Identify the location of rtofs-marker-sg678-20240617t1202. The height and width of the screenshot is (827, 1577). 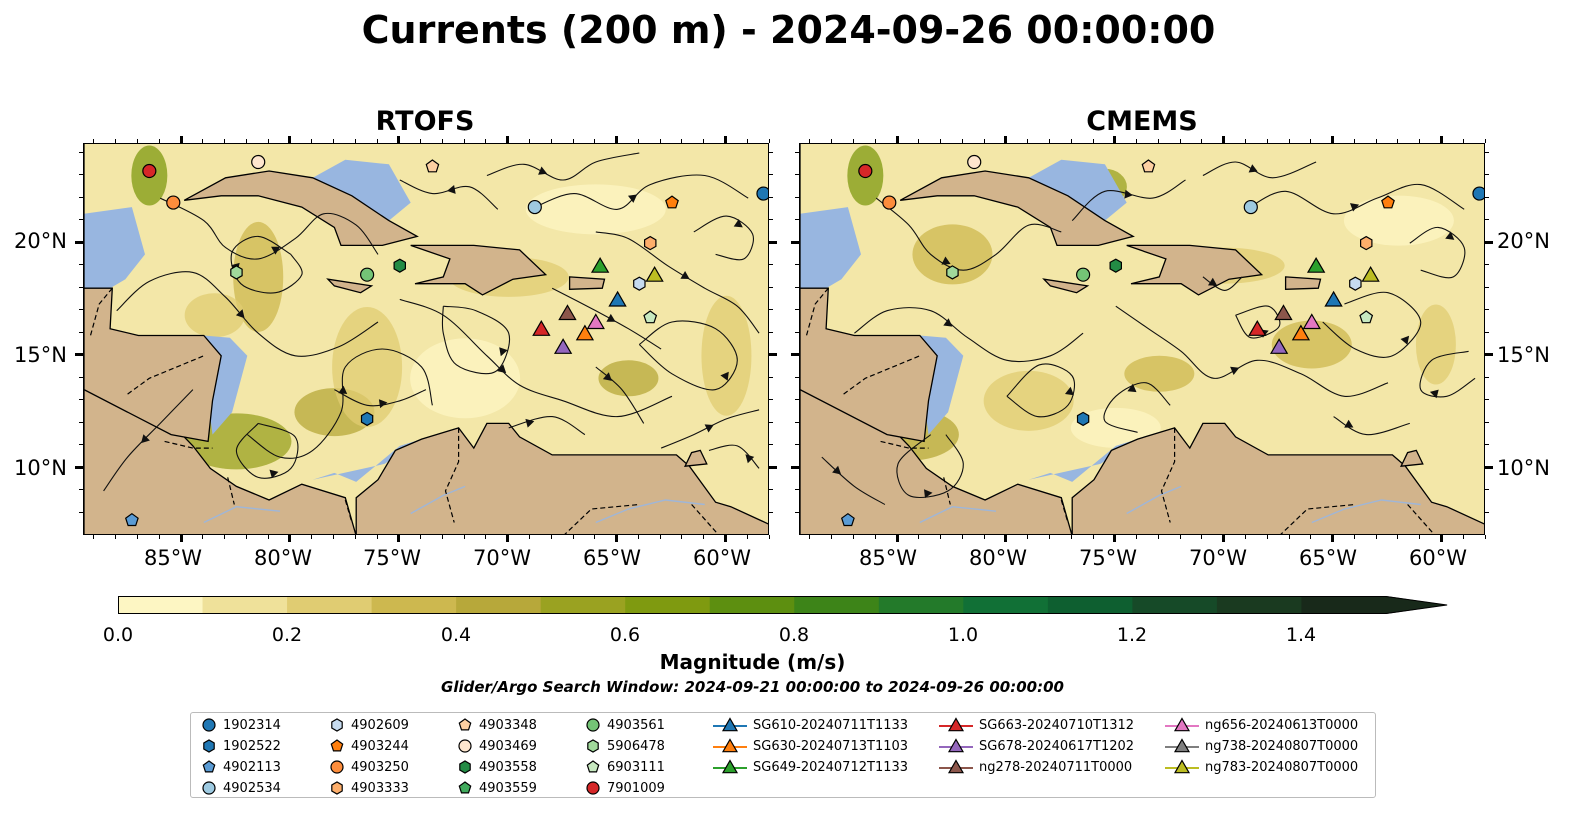
(563, 346).